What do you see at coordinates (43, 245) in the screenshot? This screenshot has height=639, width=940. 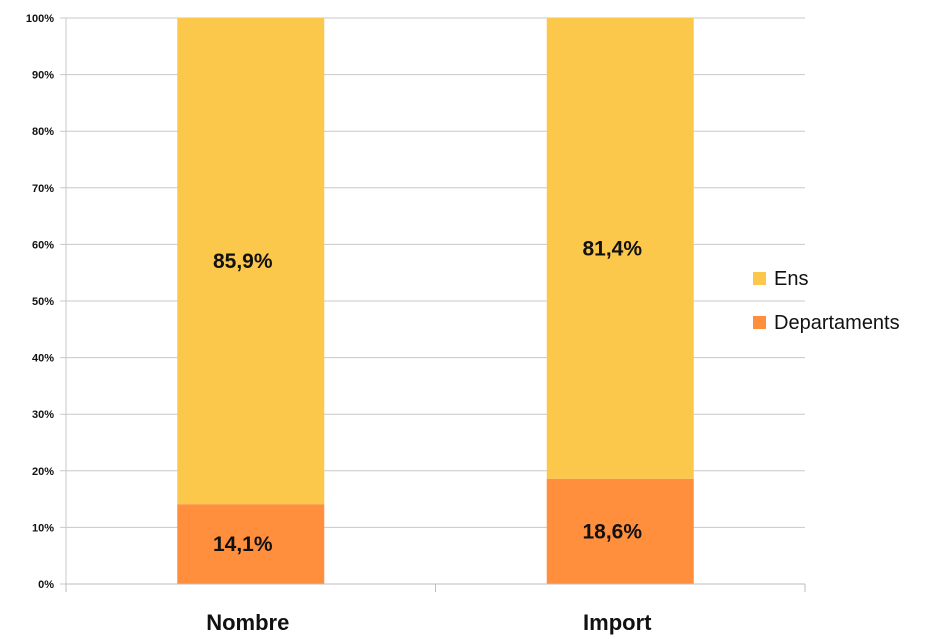 I see `y-tick-label: 60%` at bounding box center [43, 245].